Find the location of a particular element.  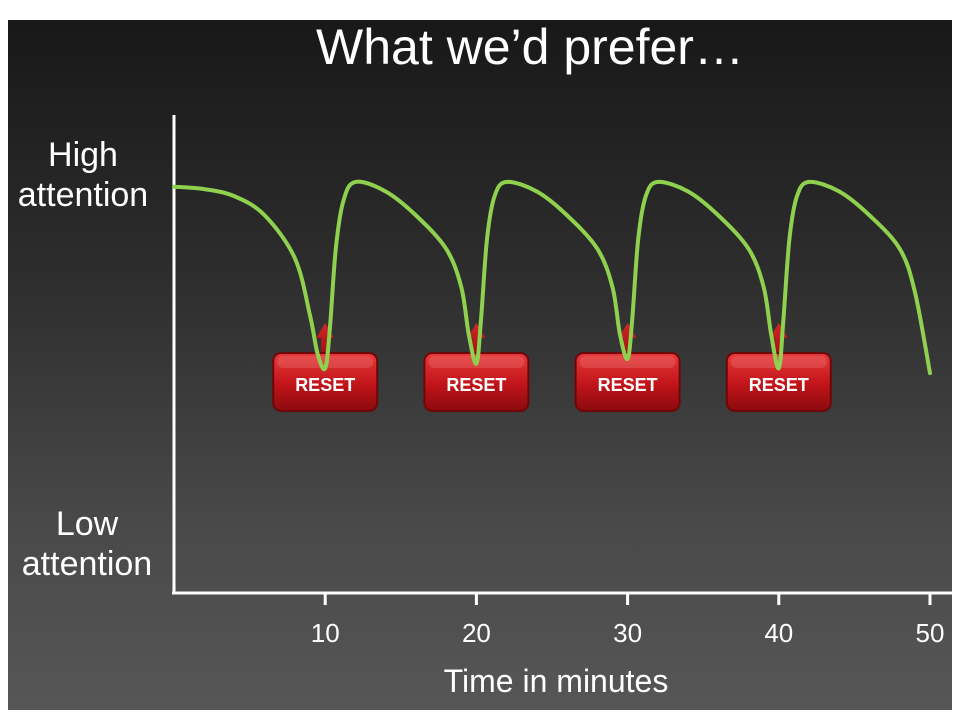

y-label-low-line1: Low is located at coordinates (87, 524).